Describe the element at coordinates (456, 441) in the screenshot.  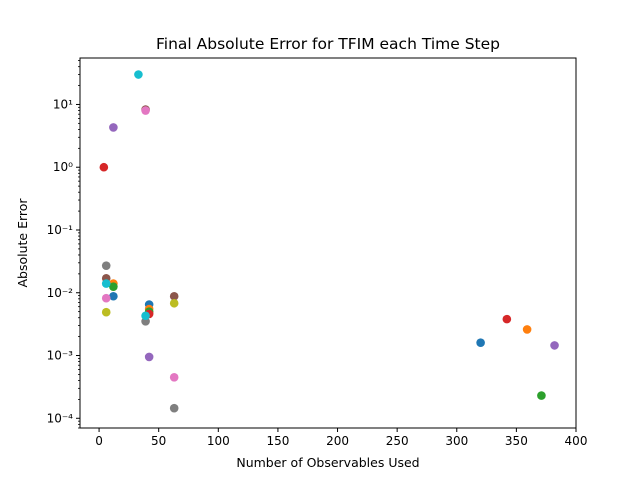
I see `x-tick-label: 300` at that location.